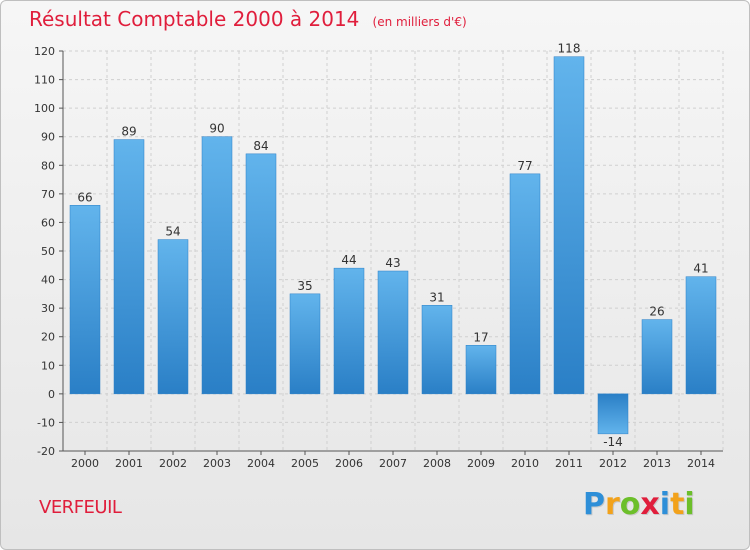 This screenshot has width=750, height=550. What do you see at coordinates (480, 337) in the screenshot?
I see `data-label: 17` at bounding box center [480, 337].